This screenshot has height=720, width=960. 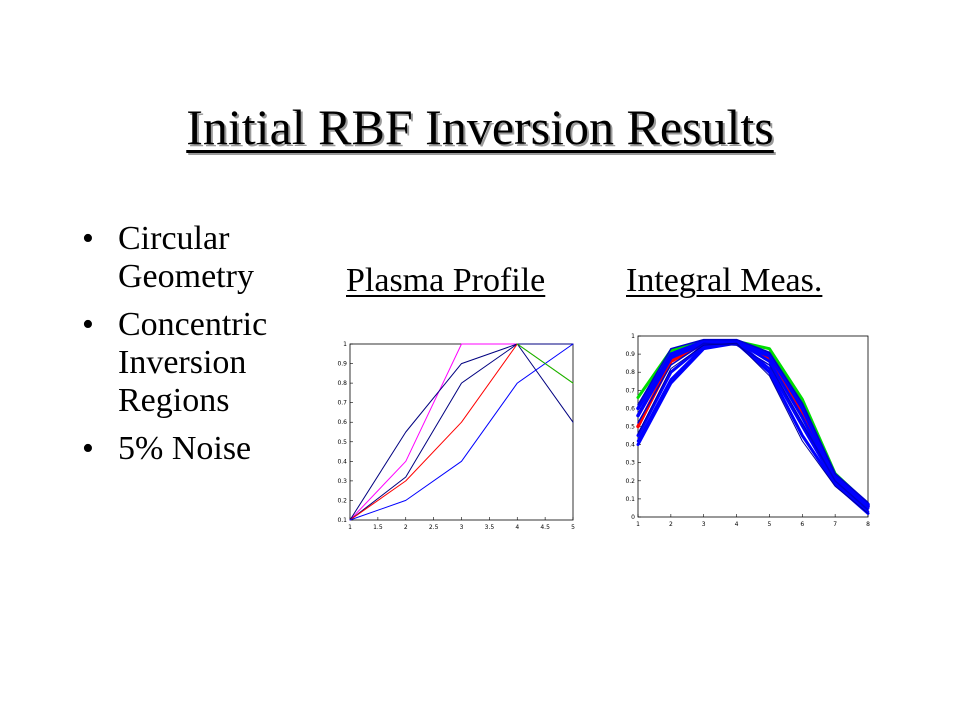 I want to click on bullet-item: • Circular Geometry, so click(x=207, y=258).